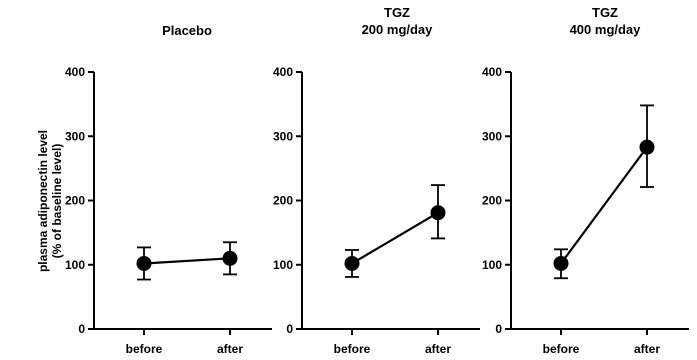  What do you see at coordinates (75, 265) in the screenshot?
I see `panel-1-y-tick-label-100: 100` at bounding box center [75, 265].